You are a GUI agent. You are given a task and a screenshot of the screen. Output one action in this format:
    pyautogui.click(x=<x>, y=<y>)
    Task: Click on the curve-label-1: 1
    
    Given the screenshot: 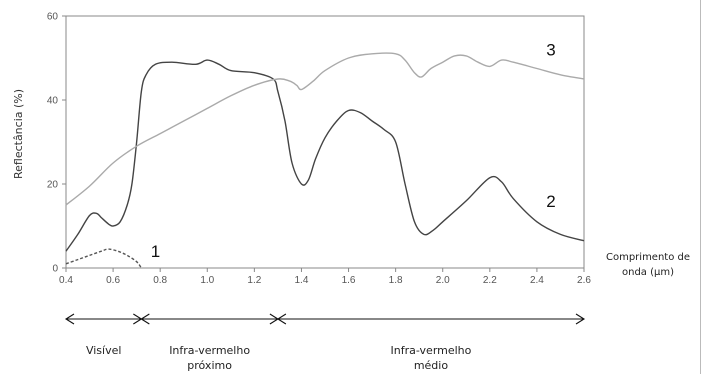 What is the action you would take?
    pyautogui.click(x=155, y=251)
    